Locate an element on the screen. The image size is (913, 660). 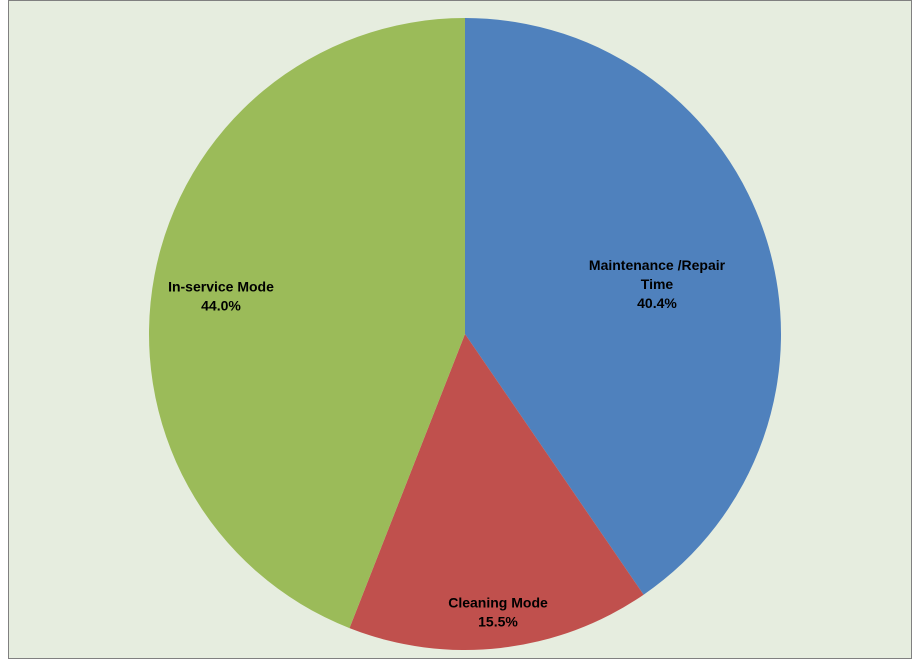
data-label-category: Time is located at coordinates (657, 284).